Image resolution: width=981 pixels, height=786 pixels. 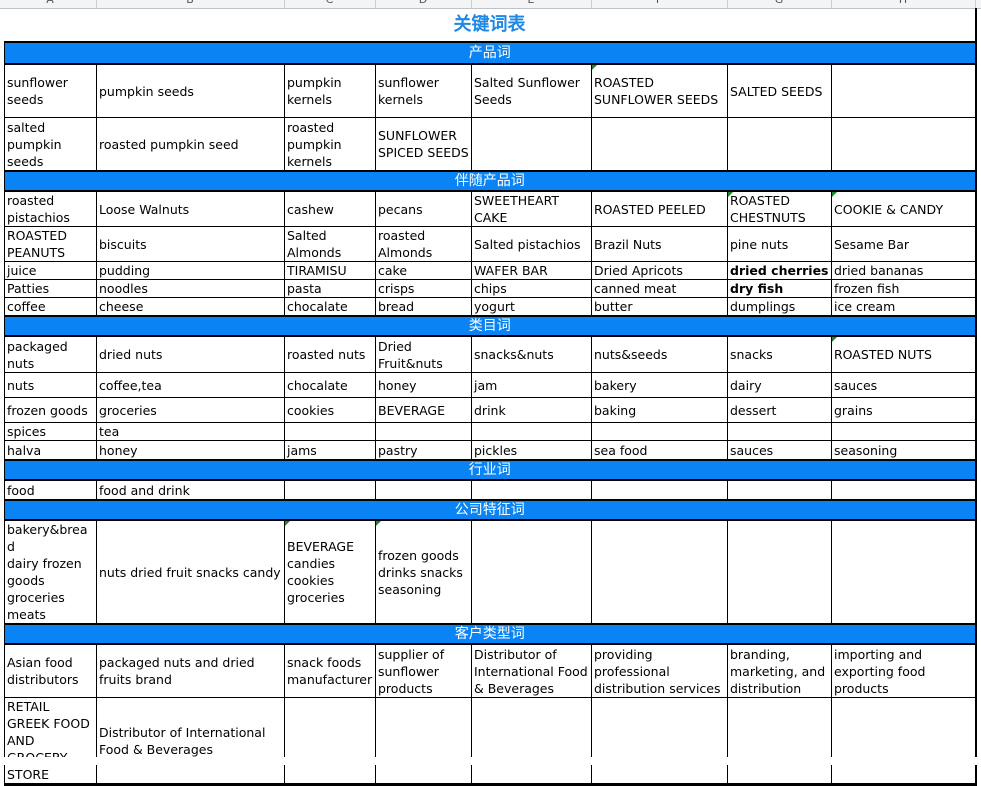 What do you see at coordinates (423, 572) in the screenshot?
I see `cell: frozen goods drinks snacks seasoning` at bounding box center [423, 572].